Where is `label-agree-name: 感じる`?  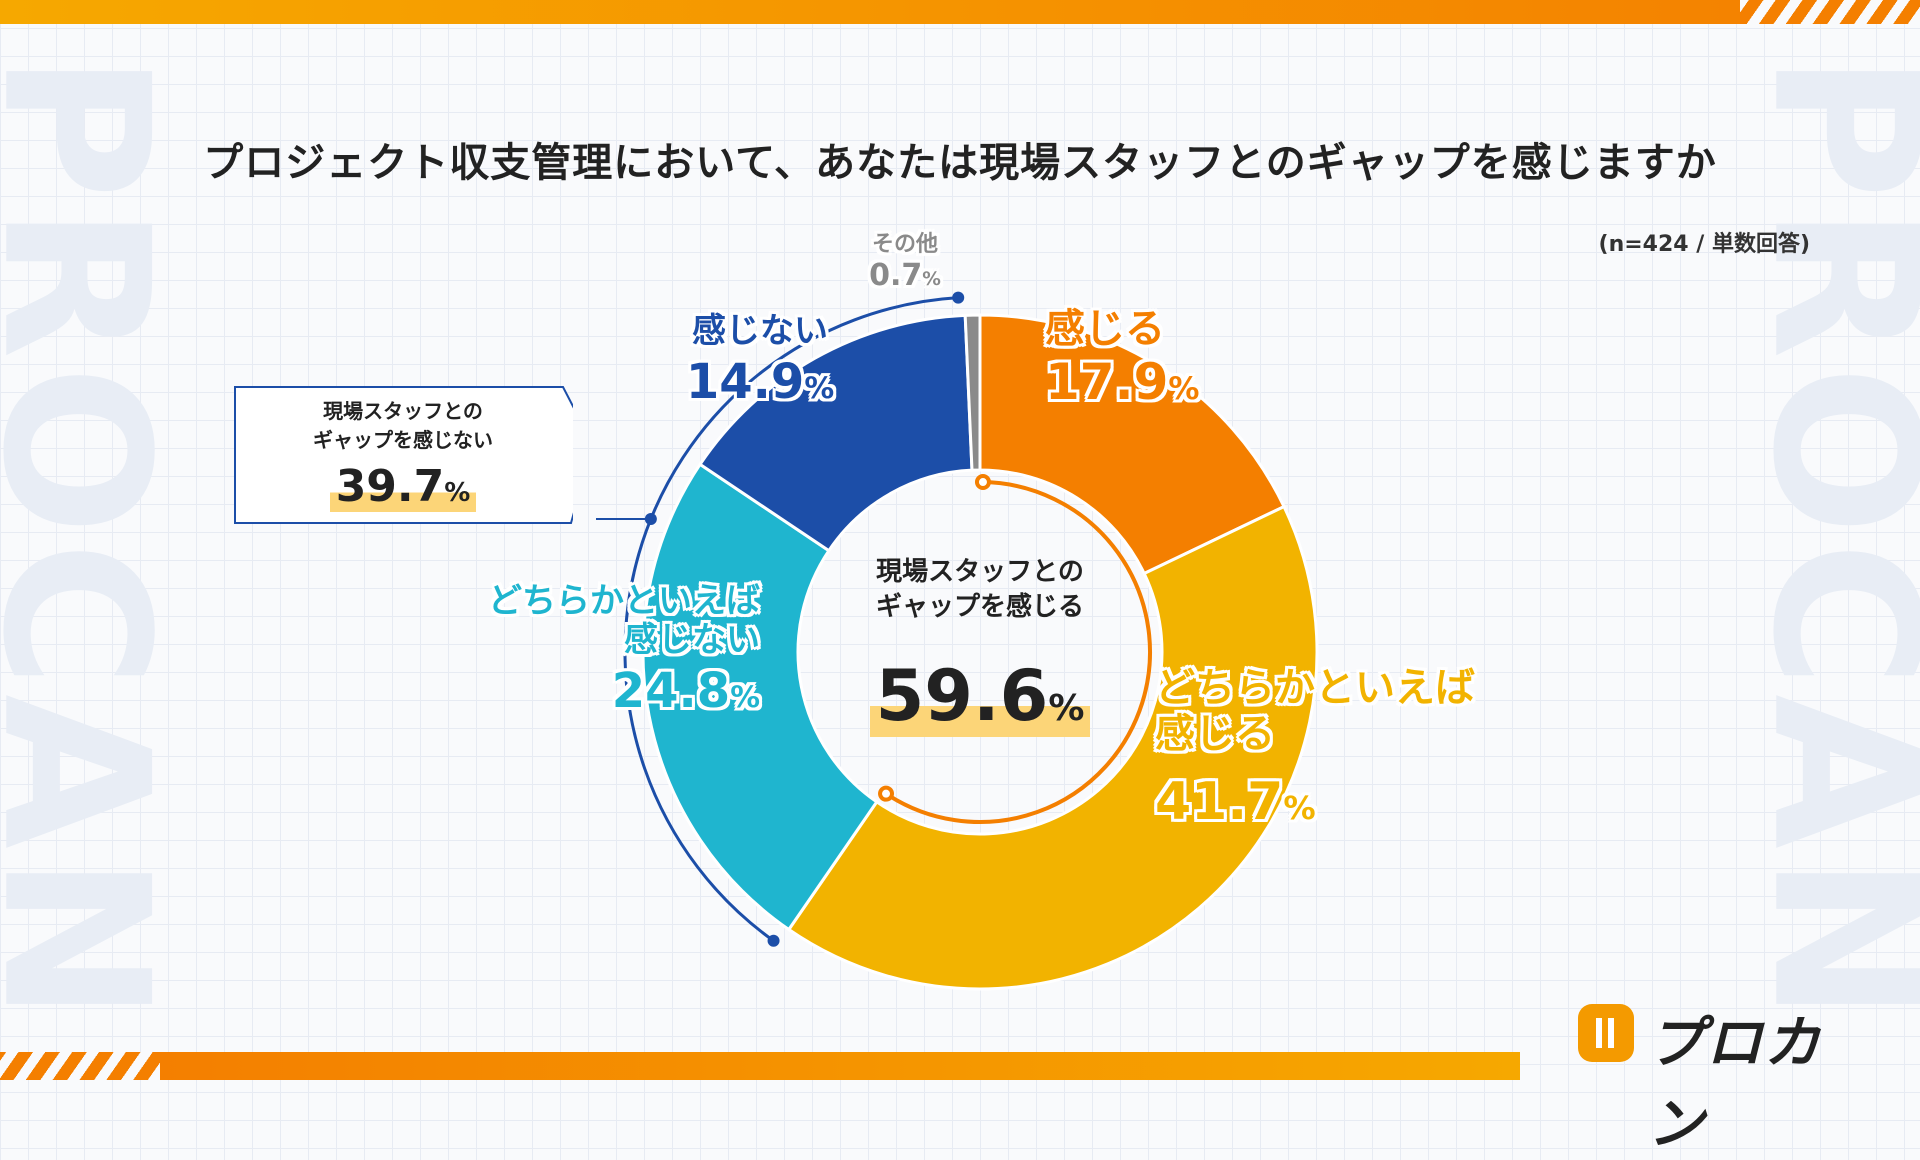 label-agree-name: 感じる is located at coordinates (1105, 329).